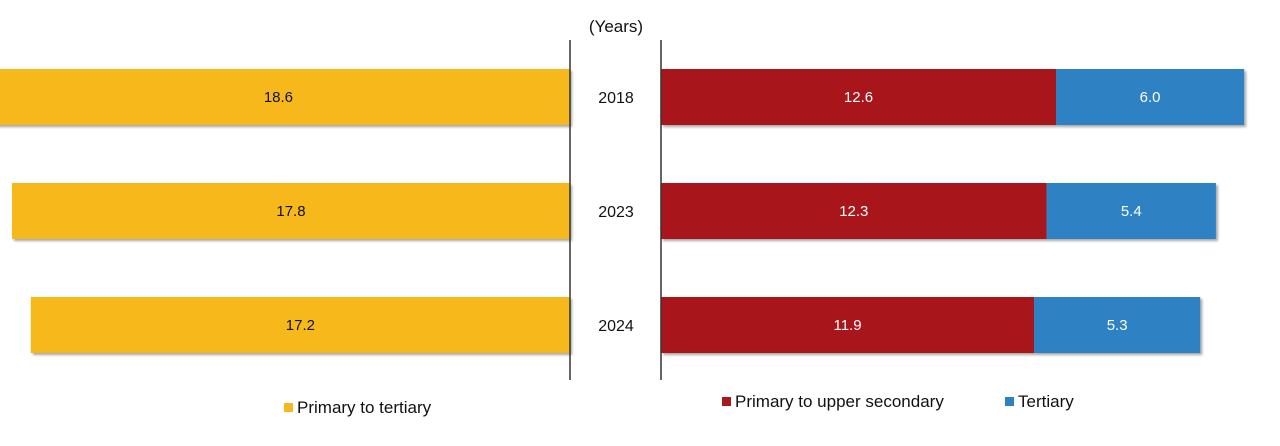 The width and height of the screenshot is (1280, 446). I want to click on data-label-primary-to-upper-secondary-2023: 12.3, so click(853, 211).